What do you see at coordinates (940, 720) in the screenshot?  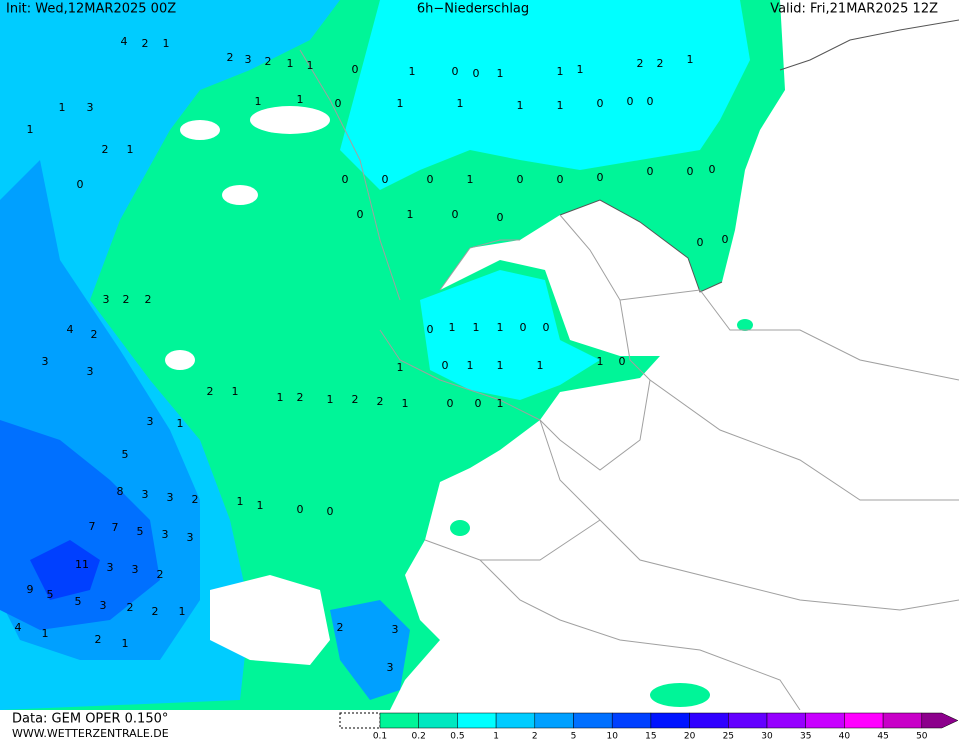 I see `legend-arrow` at bounding box center [940, 720].